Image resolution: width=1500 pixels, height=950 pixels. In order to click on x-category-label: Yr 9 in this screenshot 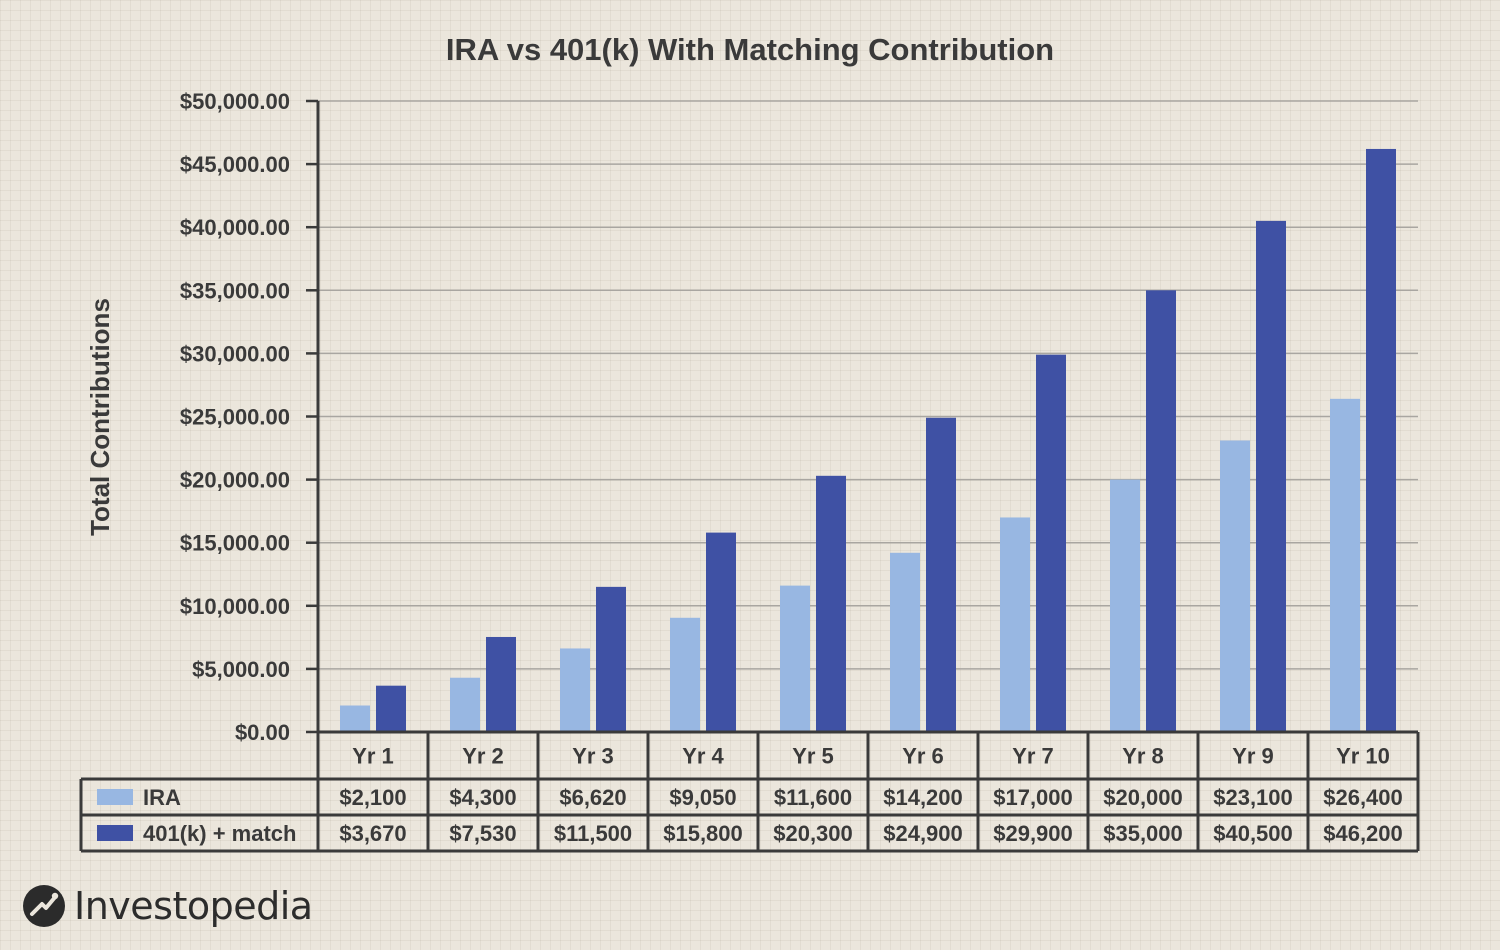, I will do `click(1253, 756)`.